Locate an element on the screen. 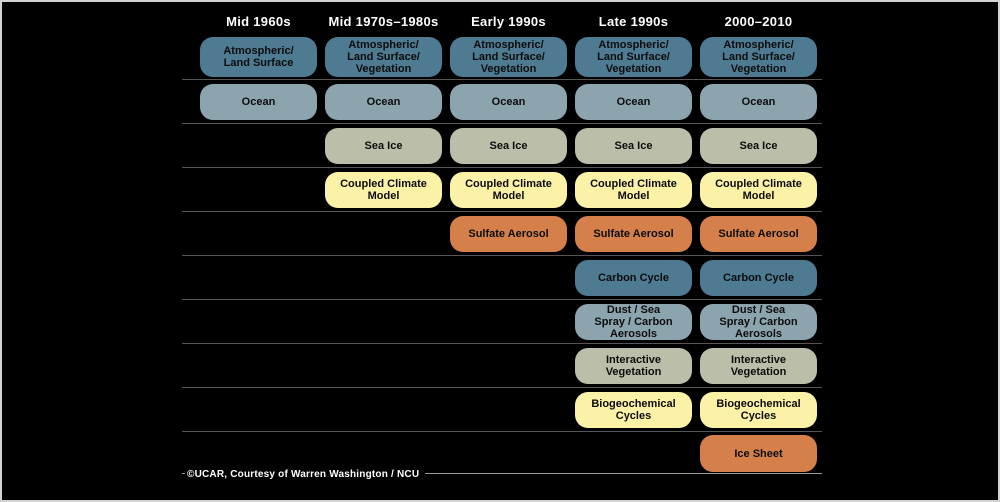 This screenshot has width=1000, height=502. cell-sulfate-aerosol-2000-2010: Sulfate Aerosol is located at coordinates (758, 234).